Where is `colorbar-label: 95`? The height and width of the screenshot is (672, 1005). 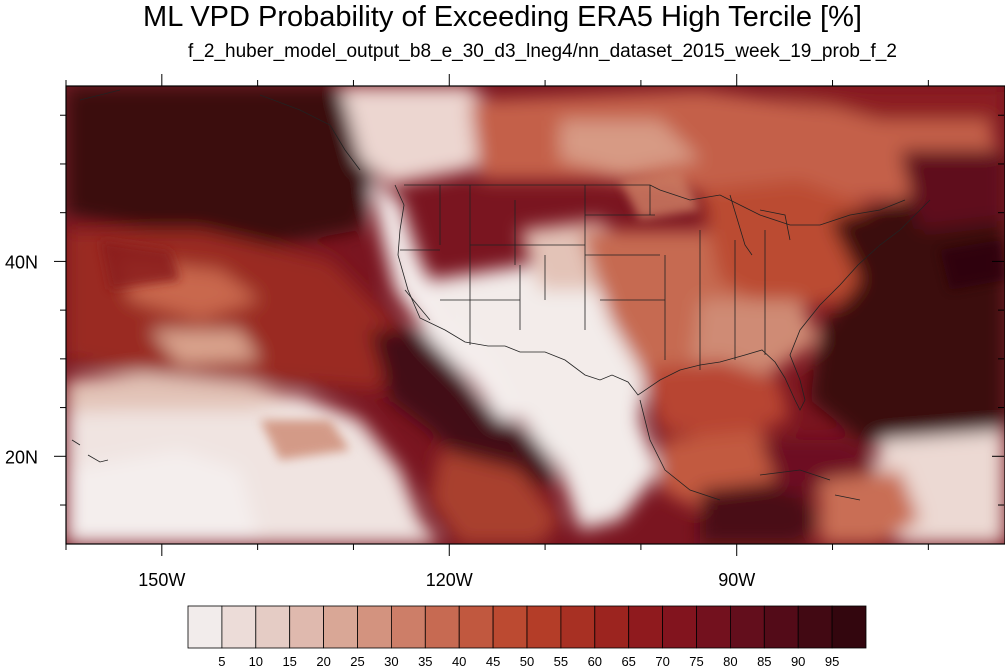
colorbar-label: 95 is located at coordinates (832, 661).